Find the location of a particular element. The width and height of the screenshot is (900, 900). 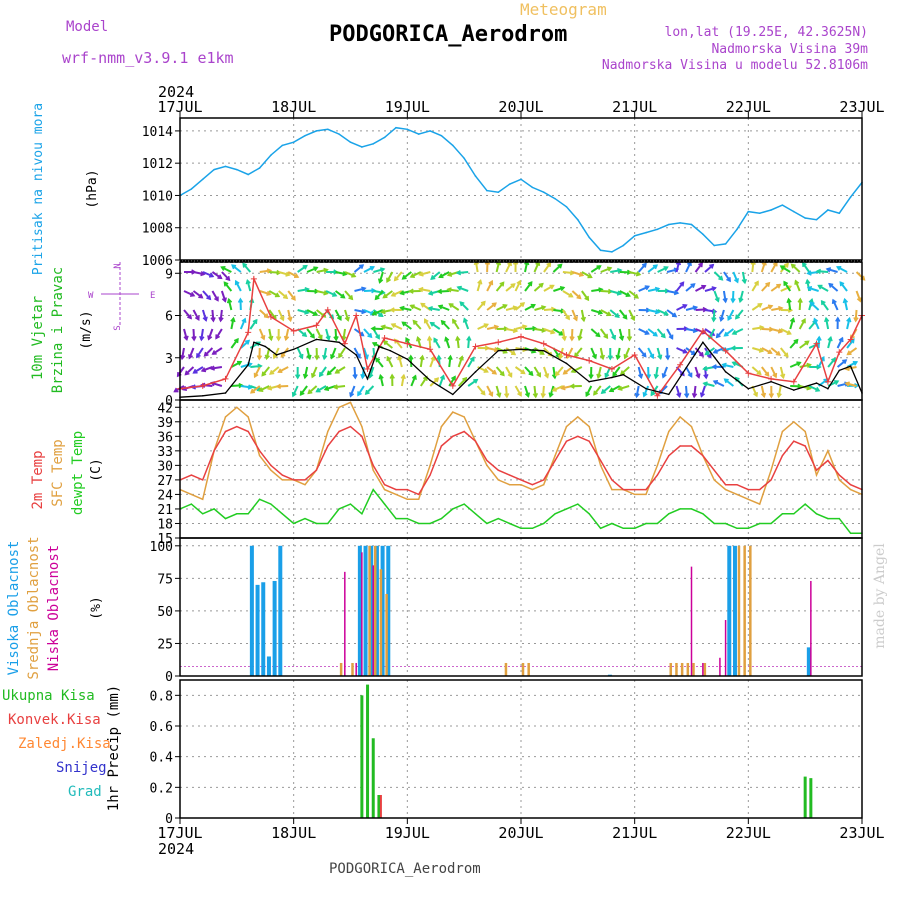

y-tick-label: 1012 is located at coordinates (157, 164).